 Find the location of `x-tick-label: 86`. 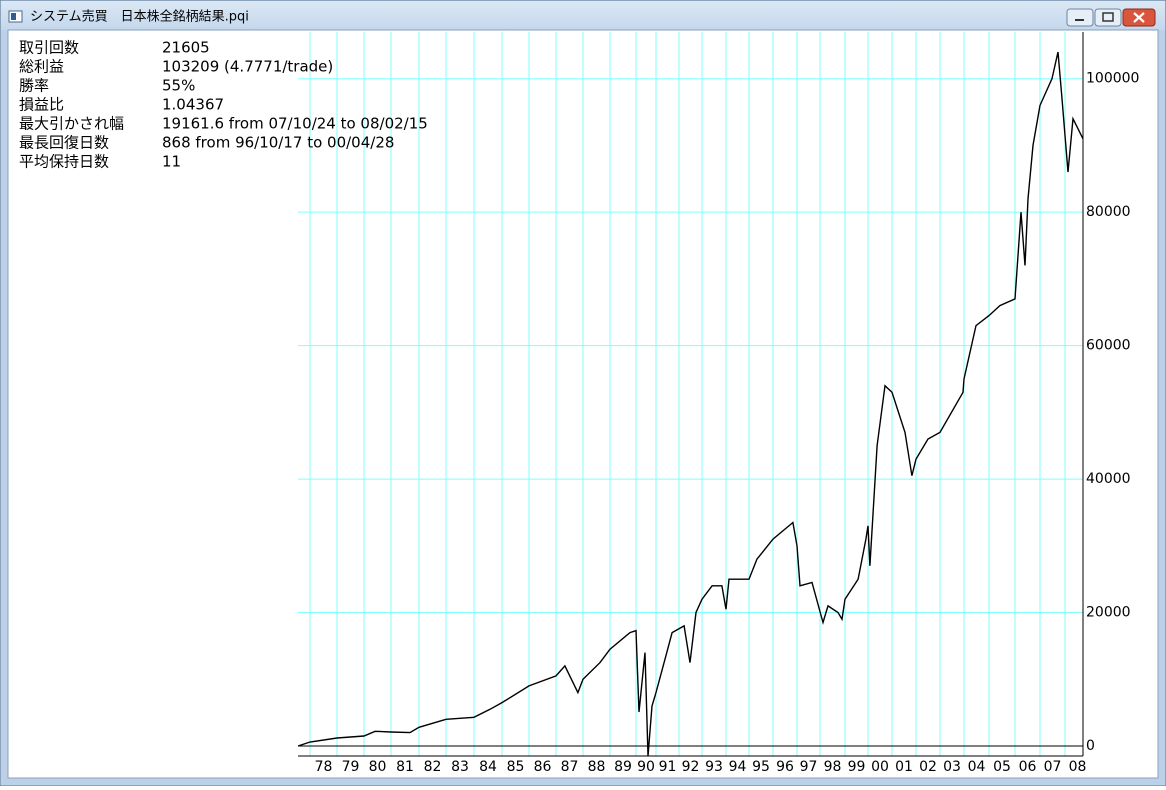

x-tick-label: 86 is located at coordinates (543, 767).